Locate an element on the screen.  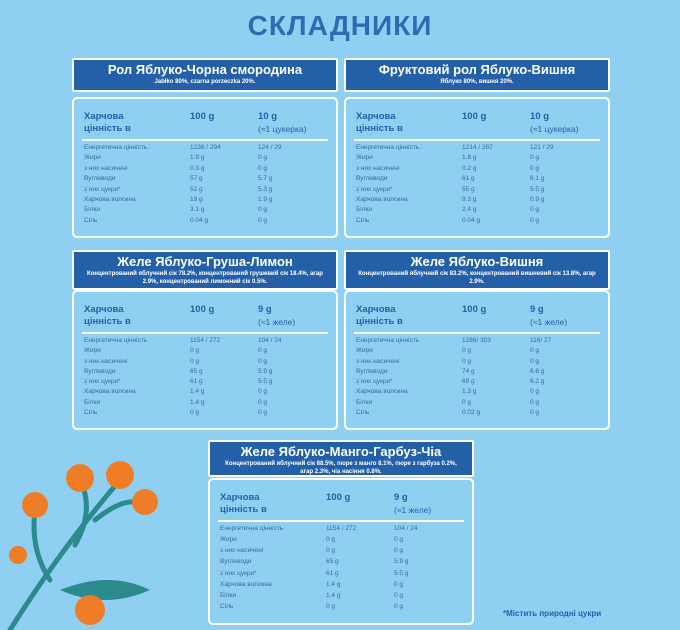
panel-title: Рол Яблуко-Чорна смородина is located at coordinates (205, 69).